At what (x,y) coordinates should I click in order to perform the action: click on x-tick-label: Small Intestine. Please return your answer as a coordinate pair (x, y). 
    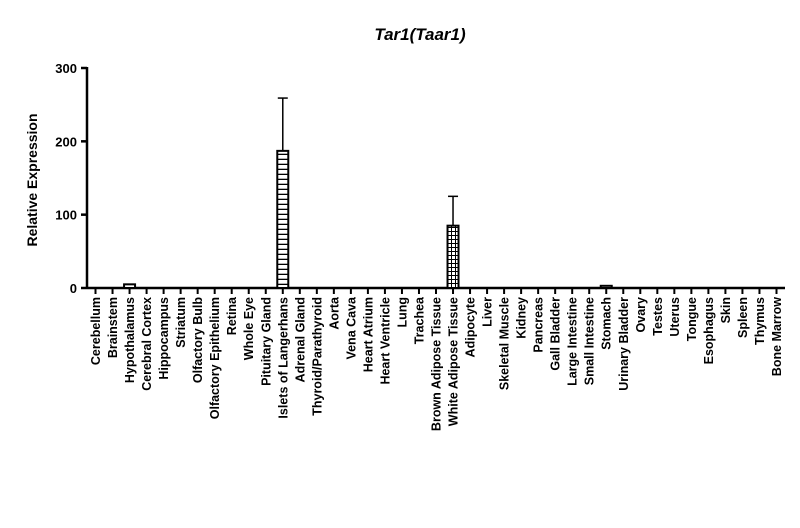
    Looking at the image, I should click on (590, 341).